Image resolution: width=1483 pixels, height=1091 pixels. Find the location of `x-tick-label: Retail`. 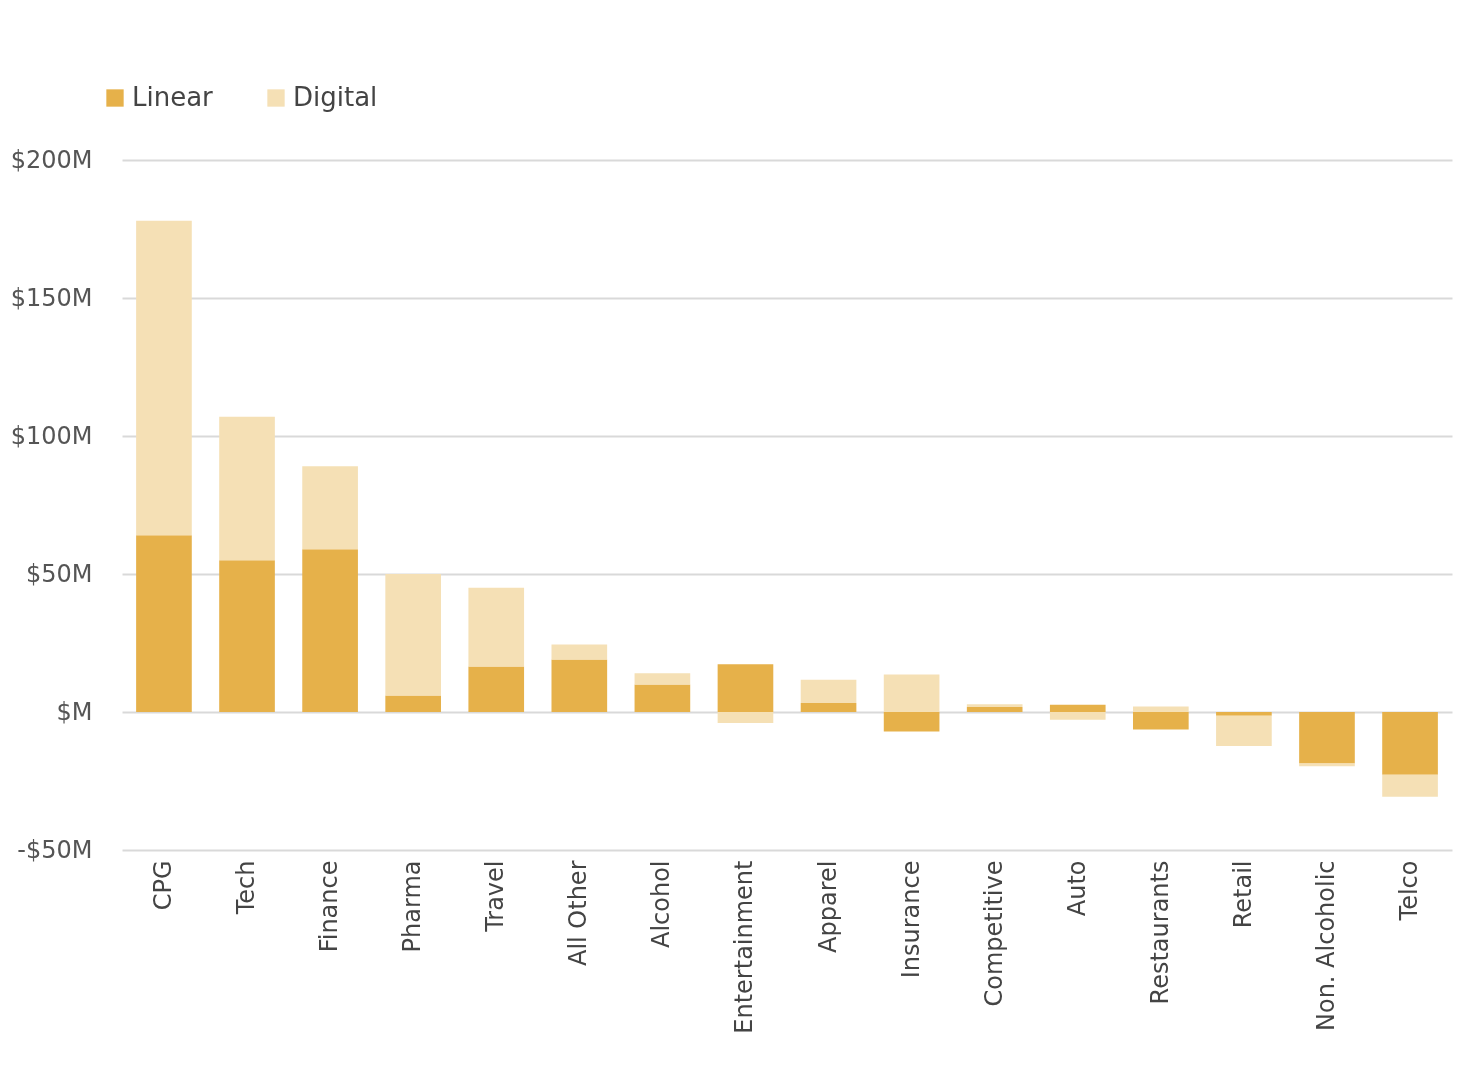

x-tick-label: Retail is located at coordinates (1242, 894).